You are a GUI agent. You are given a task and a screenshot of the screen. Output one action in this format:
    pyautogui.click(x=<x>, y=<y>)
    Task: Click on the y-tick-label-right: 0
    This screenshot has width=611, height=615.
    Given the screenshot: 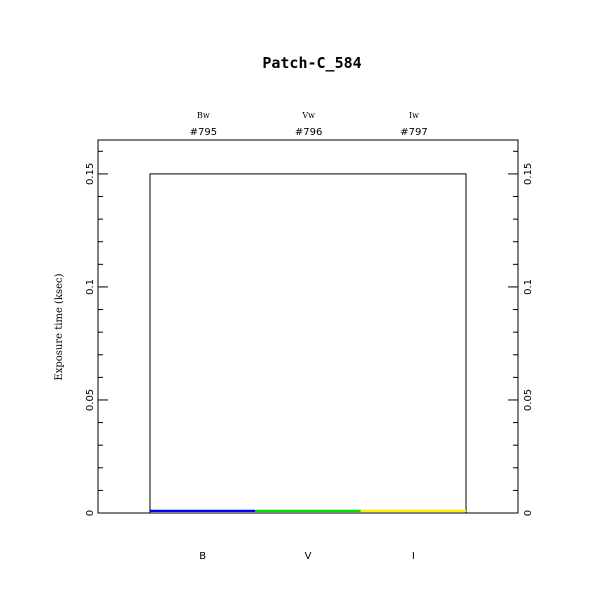 What is the action you would take?
    pyautogui.click(x=528, y=513)
    